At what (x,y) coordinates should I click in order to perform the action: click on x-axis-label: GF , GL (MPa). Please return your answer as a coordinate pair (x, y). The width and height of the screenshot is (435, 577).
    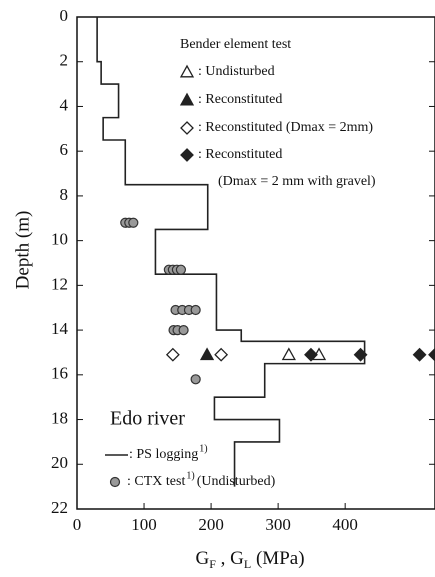
    Looking at the image, I should click on (249, 559).